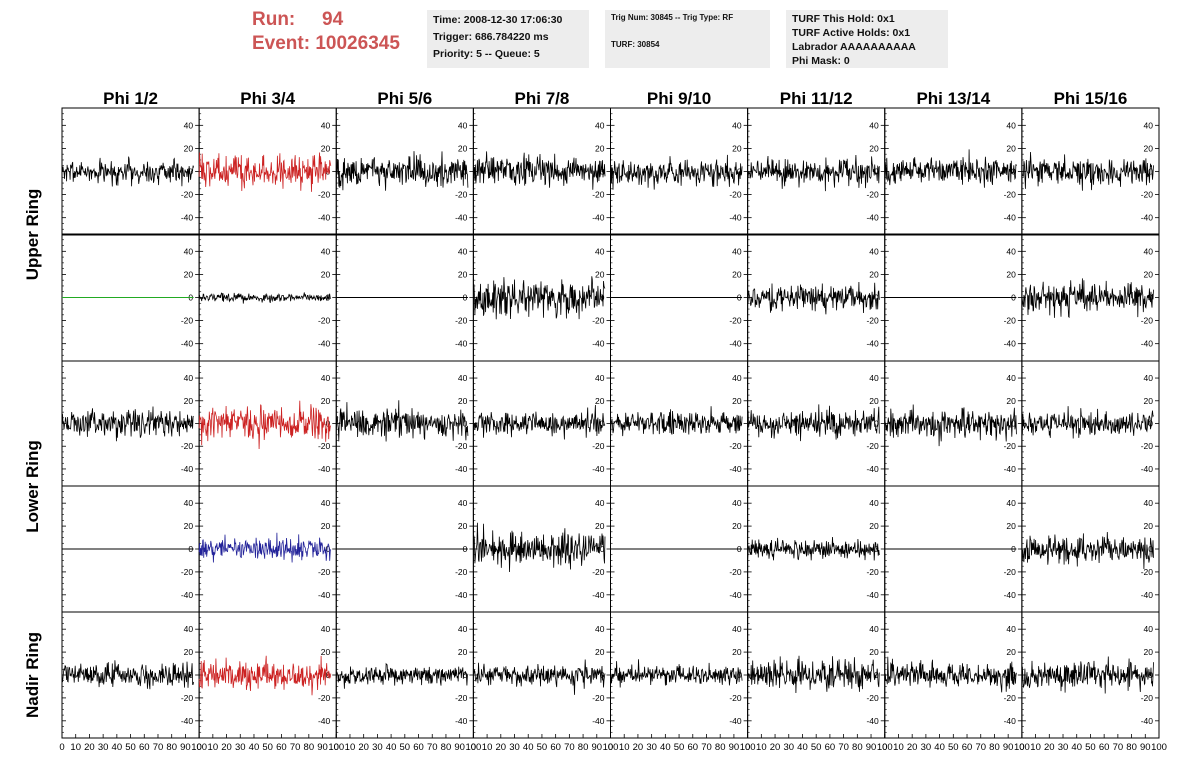  Describe the element at coordinates (821, 61) in the screenshot. I see `phi-mask-text: Phi Mask: 0` at that location.